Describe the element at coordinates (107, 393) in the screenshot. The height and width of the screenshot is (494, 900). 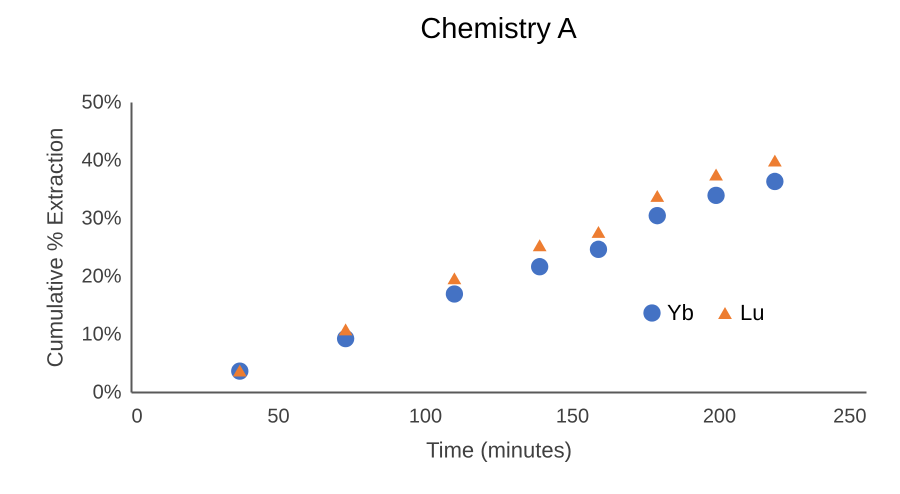
I see `y-tick-label: 0%` at that location.